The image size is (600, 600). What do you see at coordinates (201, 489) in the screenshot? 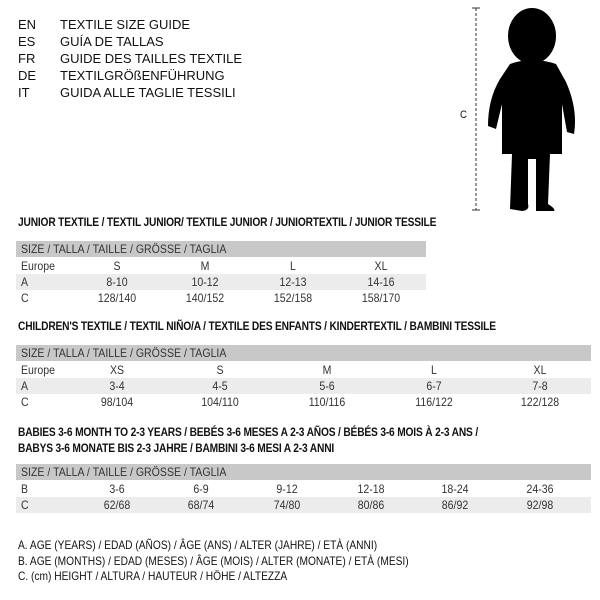
I see `table-cell: 6-9` at bounding box center [201, 489].